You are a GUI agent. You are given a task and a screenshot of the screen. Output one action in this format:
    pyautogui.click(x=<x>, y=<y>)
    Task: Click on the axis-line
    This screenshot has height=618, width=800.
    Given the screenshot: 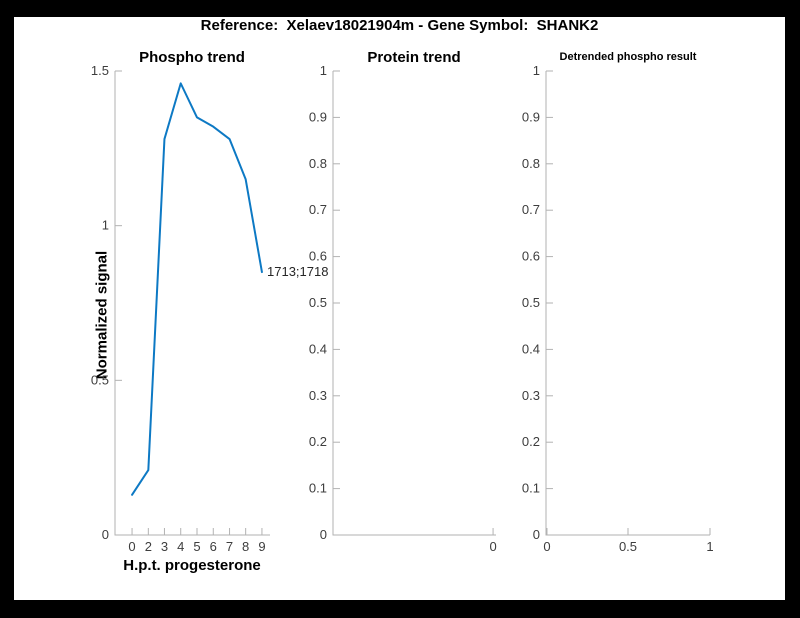 What is the action you would take?
    pyautogui.click(x=192, y=303)
    